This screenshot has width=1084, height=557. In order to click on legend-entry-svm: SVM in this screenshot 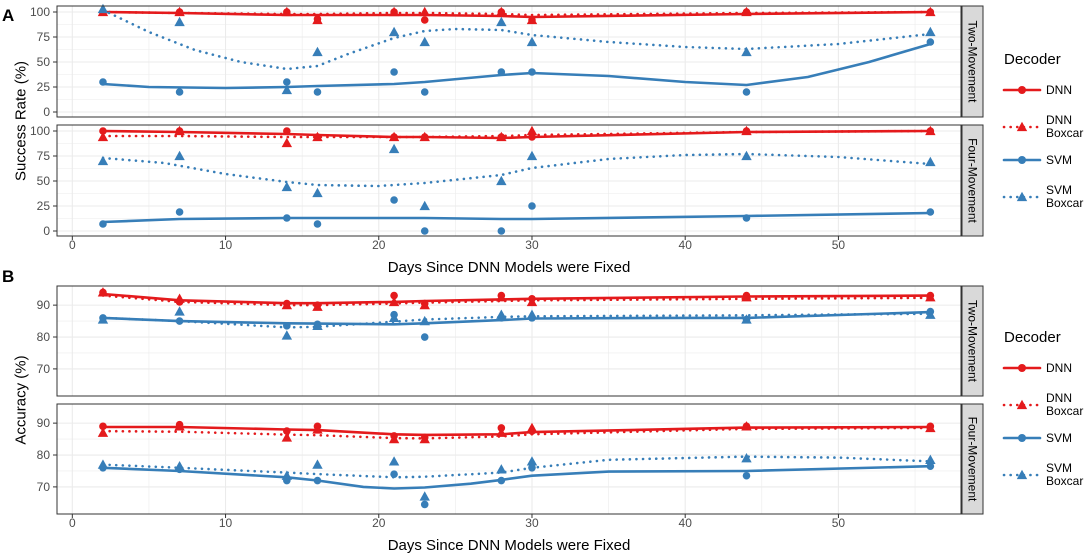, I will do `click(1037, 438)`.